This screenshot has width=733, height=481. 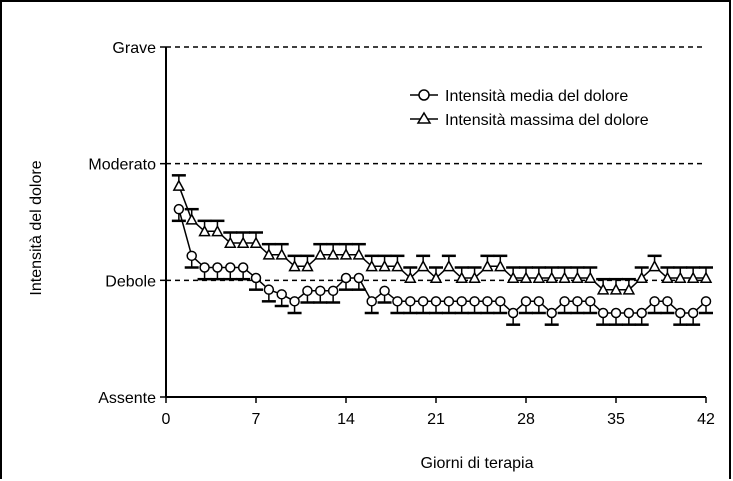 What do you see at coordinates (536, 96) in the screenshot?
I see `legend-mean-label: Intensità media del dolore` at bounding box center [536, 96].